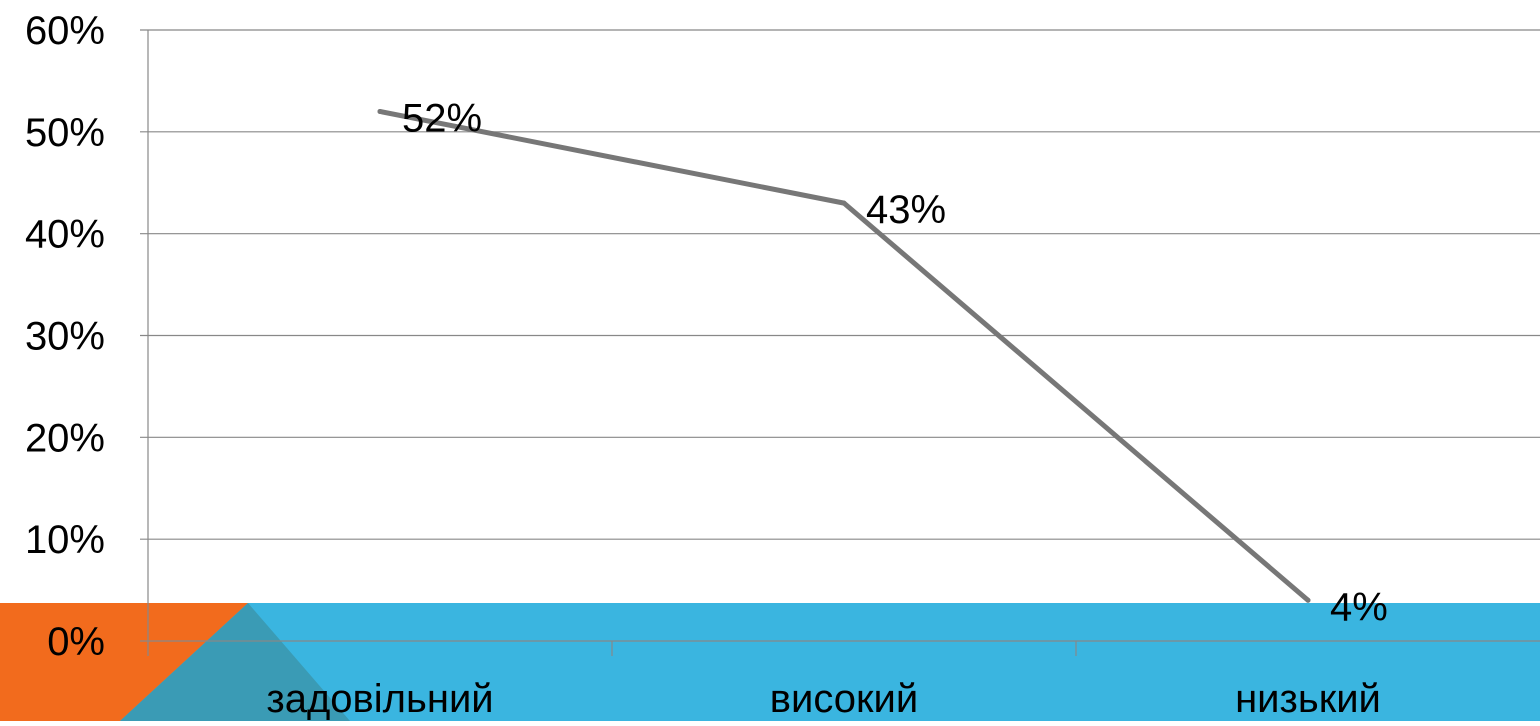 The width and height of the screenshot is (1540, 726). What do you see at coordinates (1359, 607) in the screenshot?
I see `data-label: 4%` at bounding box center [1359, 607].